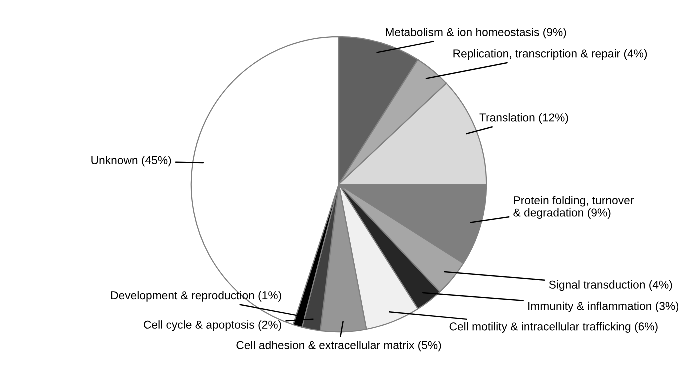 The width and height of the screenshot is (678, 369). I want to click on slice-label: Unknown (45%), so click(132, 161).